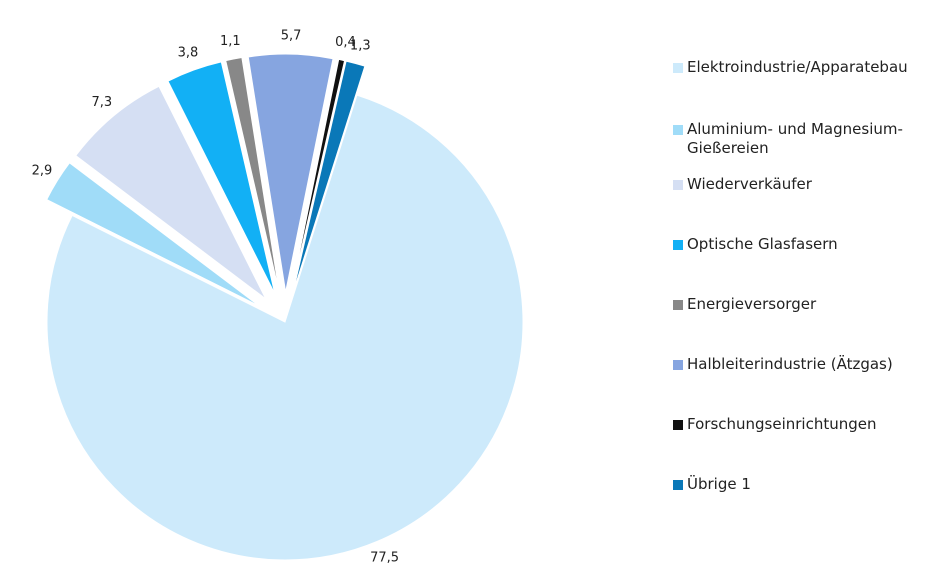 The height and width of the screenshot is (571, 947). I want to click on data-label: 3,8, so click(188, 52).